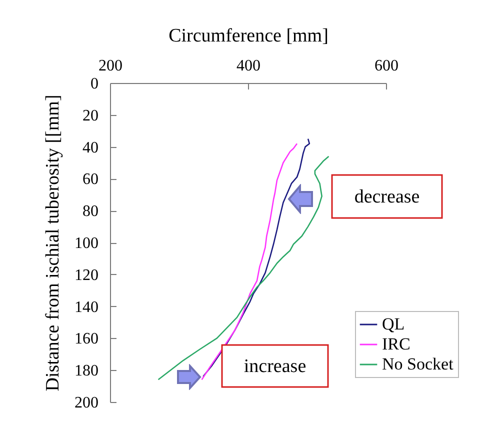 This screenshot has width=483, height=424. Describe the element at coordinates (86, 339) in the screenshot. I see `y-tick-label: 160` at that location.